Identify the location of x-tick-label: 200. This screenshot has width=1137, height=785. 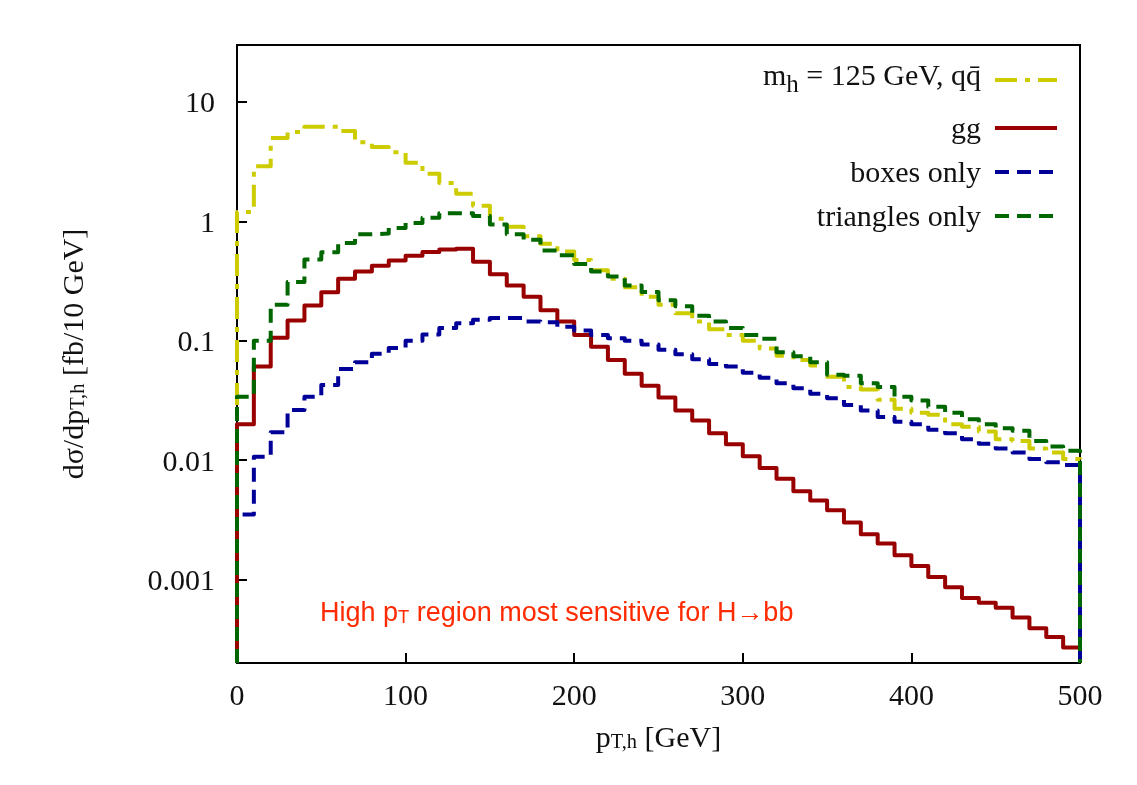
(574, 694).